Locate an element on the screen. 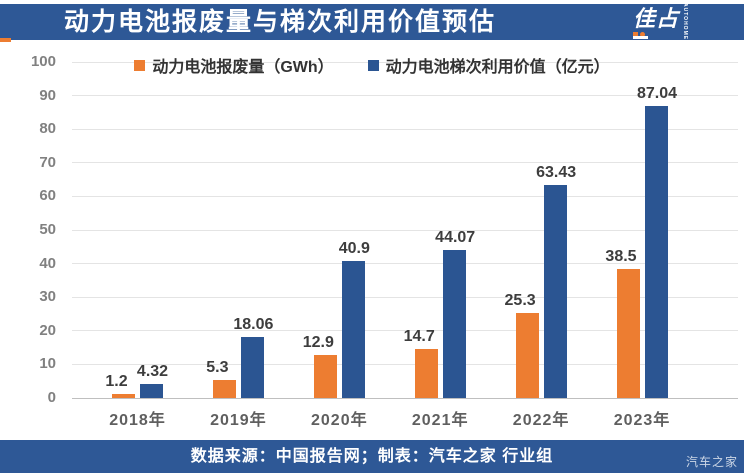 Image resolution: width=744 pixels, height=473 pixels. logo-square-icon is located at coordinates (635, 34).